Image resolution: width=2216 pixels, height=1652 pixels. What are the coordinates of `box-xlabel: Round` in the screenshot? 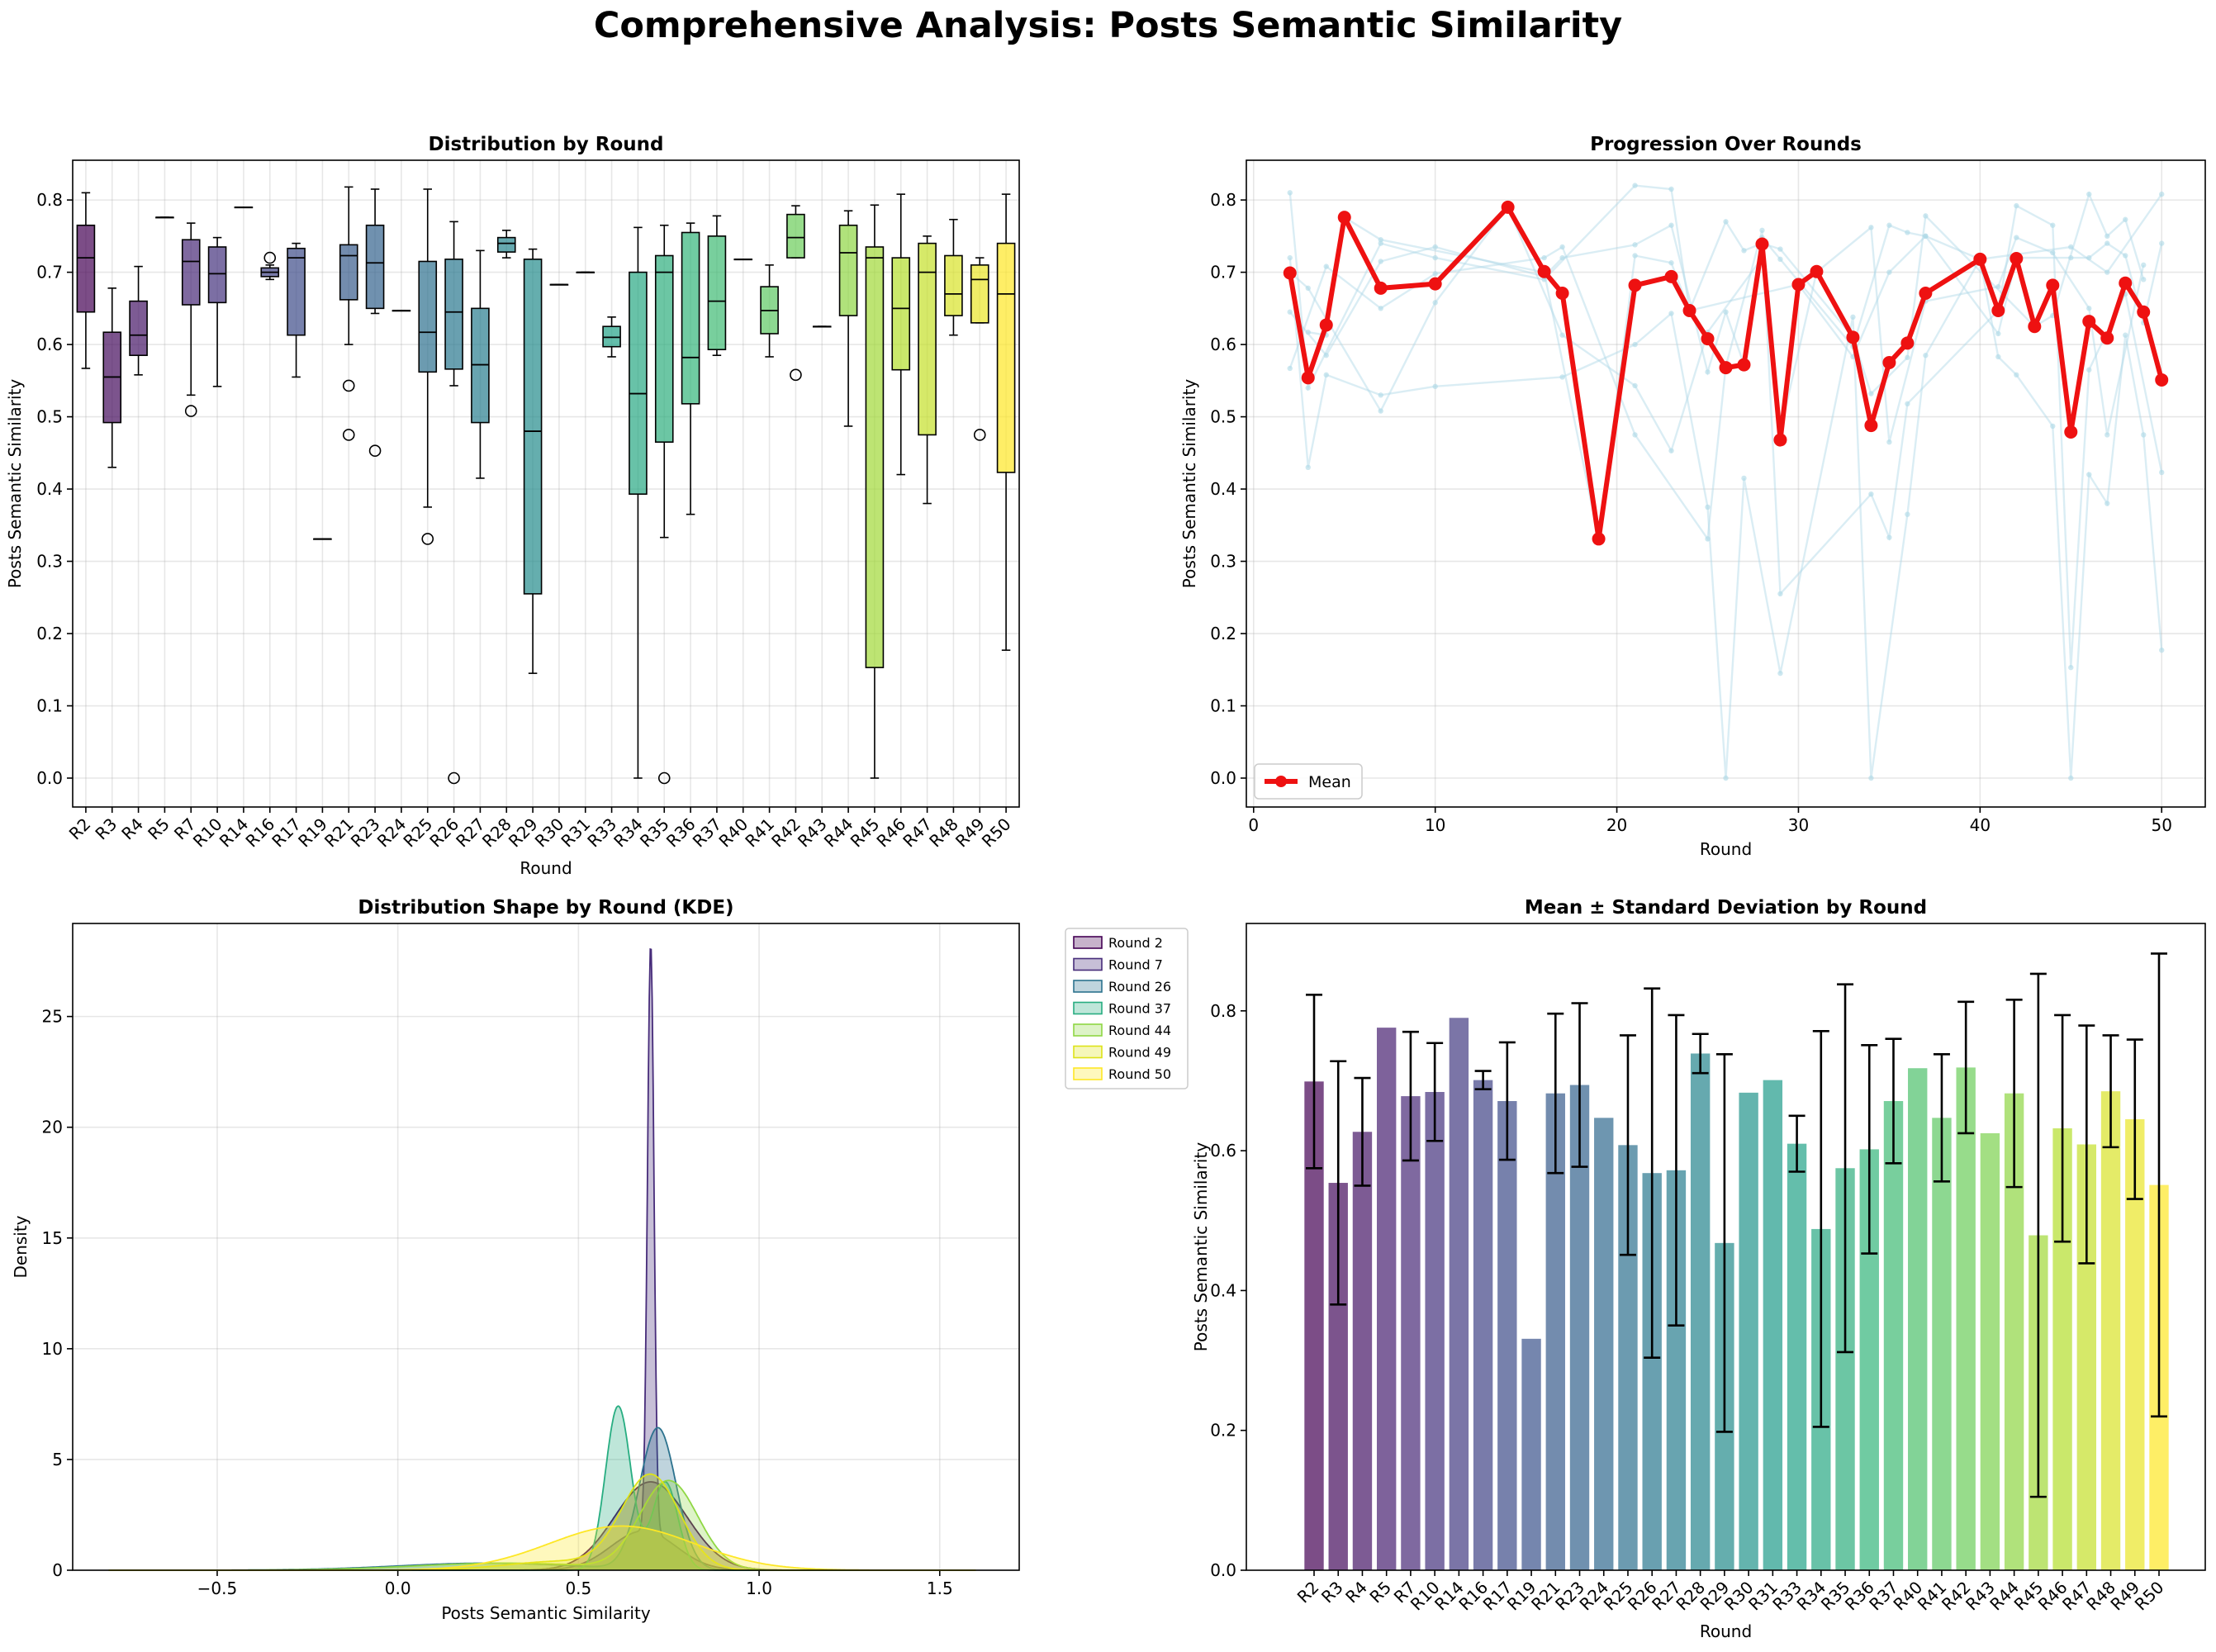 It's located at (546, 868).